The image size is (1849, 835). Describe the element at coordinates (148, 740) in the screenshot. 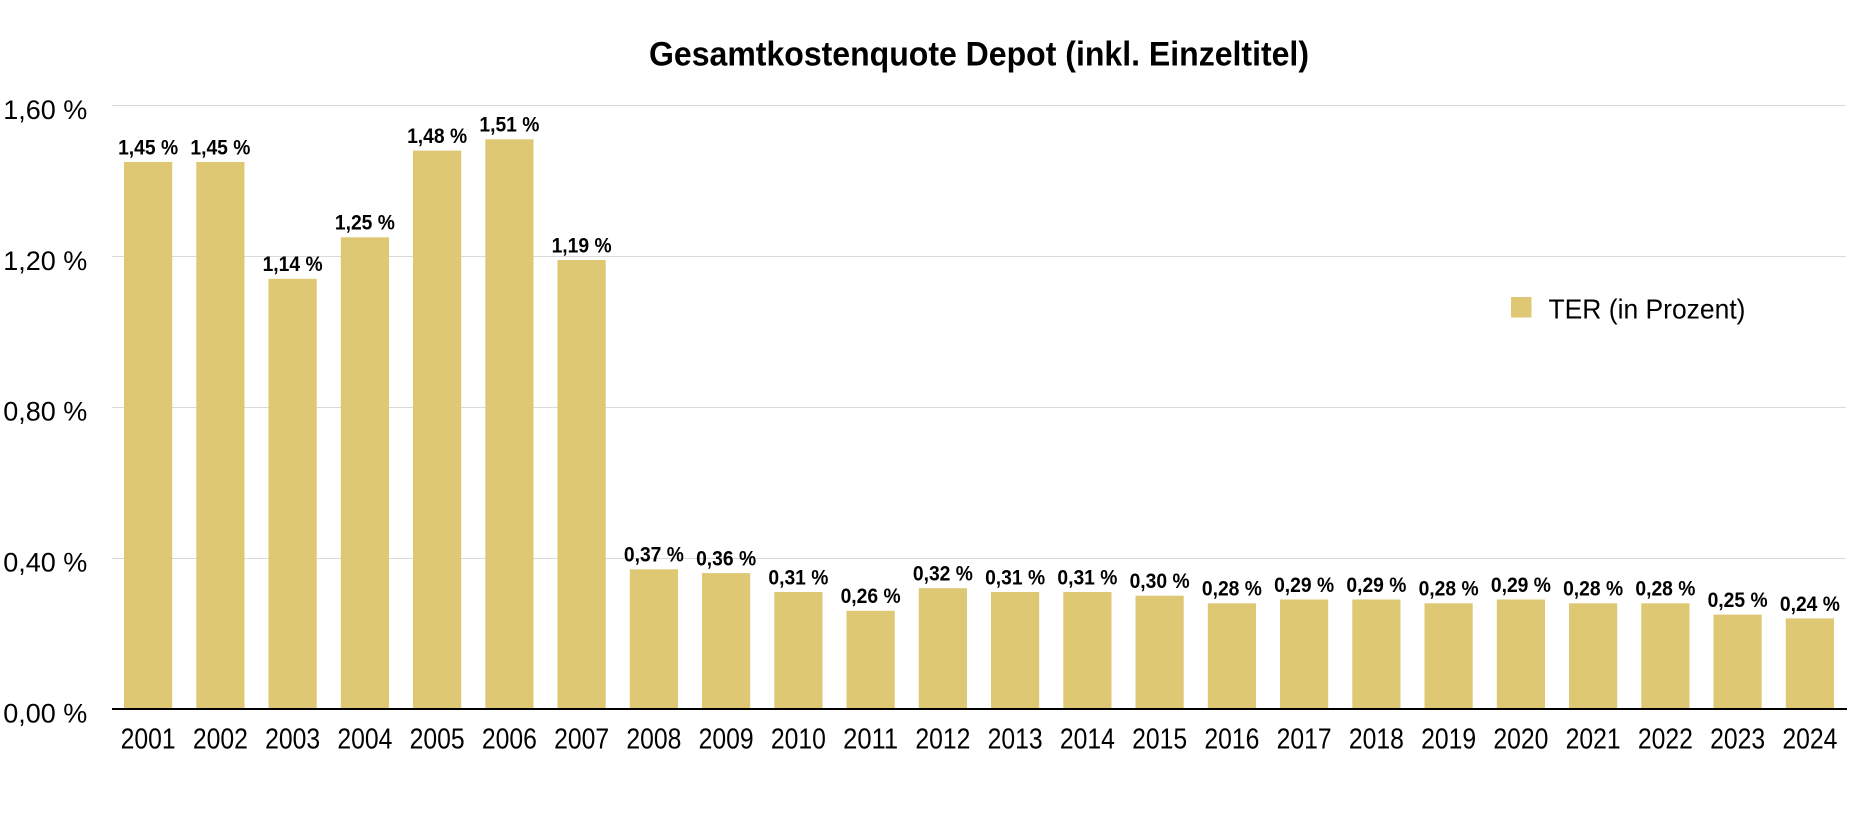

I see `svg-text: 2001` at that location.